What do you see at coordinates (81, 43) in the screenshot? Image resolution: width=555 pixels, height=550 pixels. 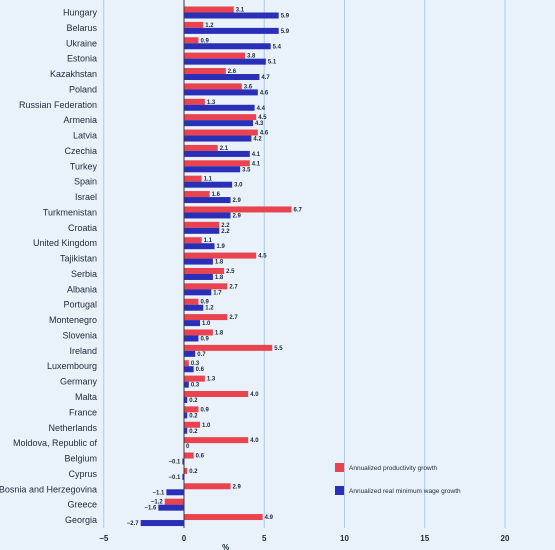 I see `category-label: Ukraine` at bounding box center [81, 43].